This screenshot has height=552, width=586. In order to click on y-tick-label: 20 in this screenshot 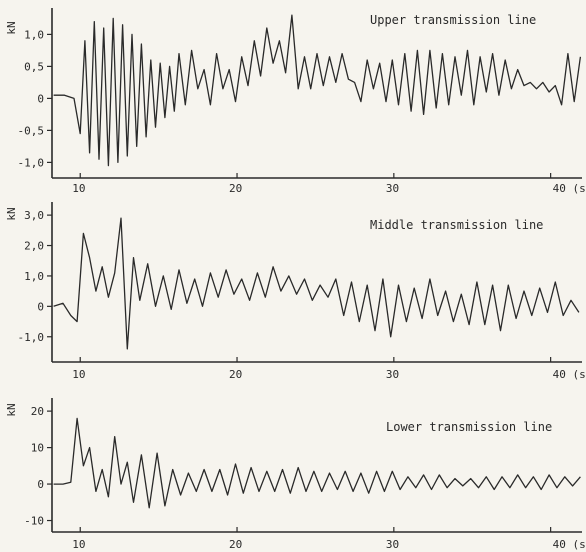, I will do `click(37, 411)`.